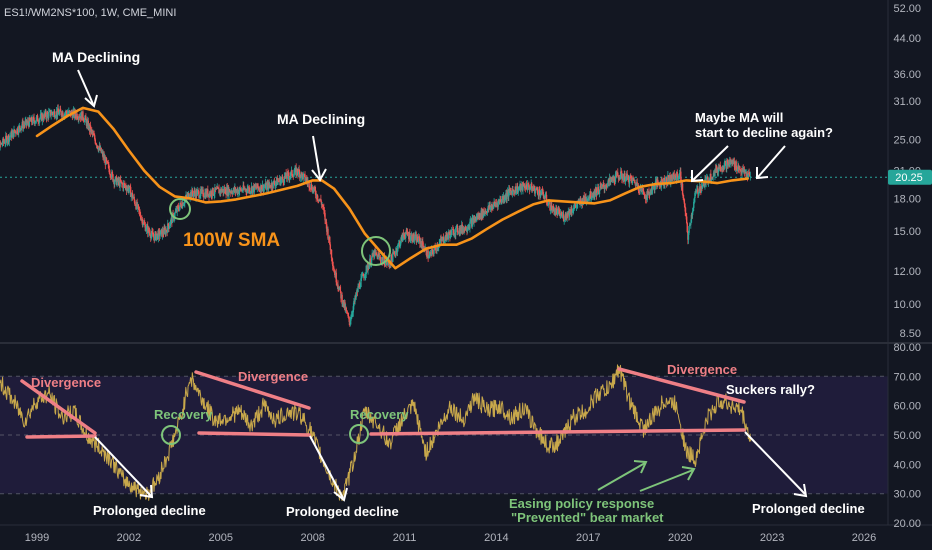  Describe the element at coordinates (907, 232) in the screenshot. I see `price-axis-tick: 15.00` at that location.